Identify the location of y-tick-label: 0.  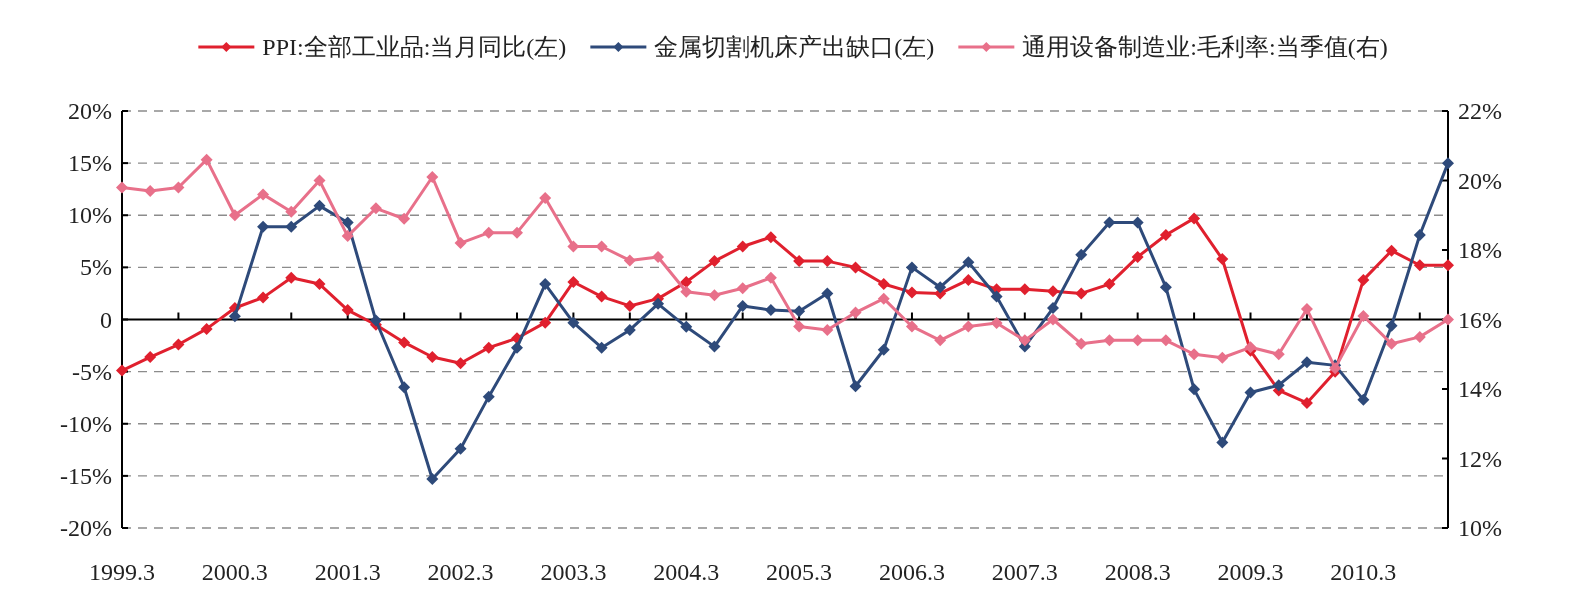
(106, 319).